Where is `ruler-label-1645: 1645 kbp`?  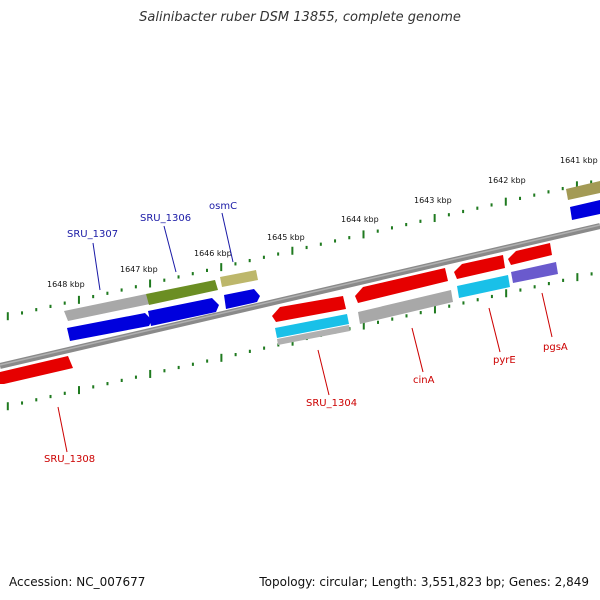 ruler-label-1645: 1645 kbp is located at coordinates (286, 237).